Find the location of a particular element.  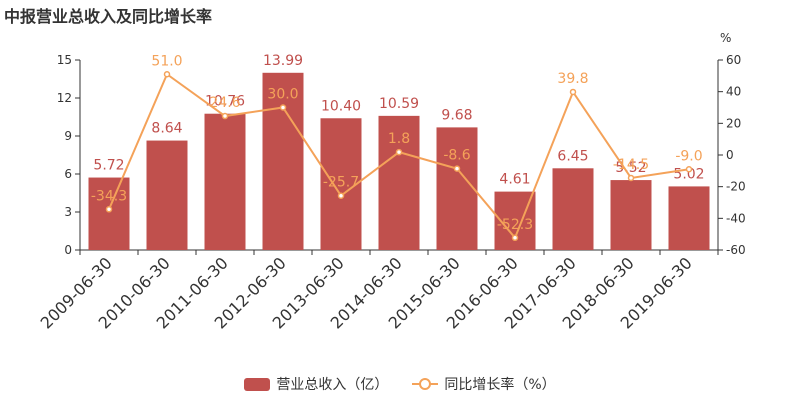

legend-line-swatch is located at coordinates (425, 384).